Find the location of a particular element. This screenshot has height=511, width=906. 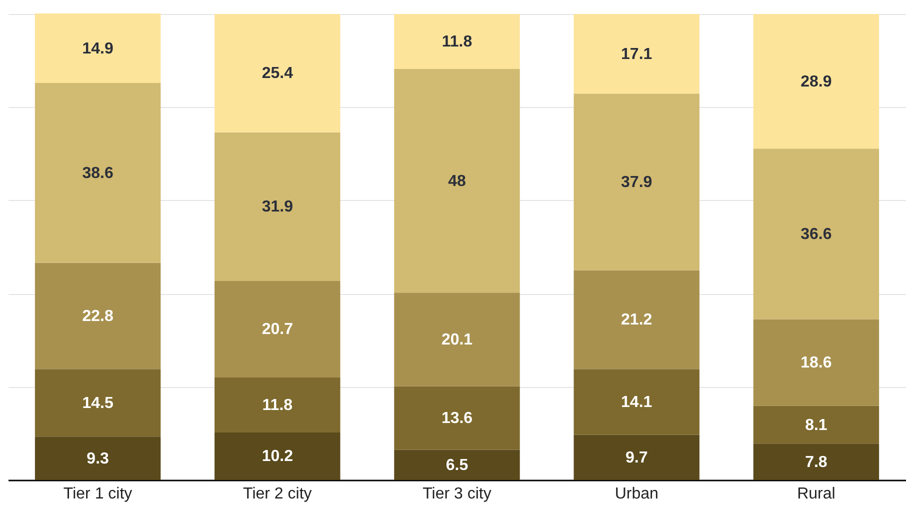

x-tick-label: Urban is located at coordinates (636, 494).